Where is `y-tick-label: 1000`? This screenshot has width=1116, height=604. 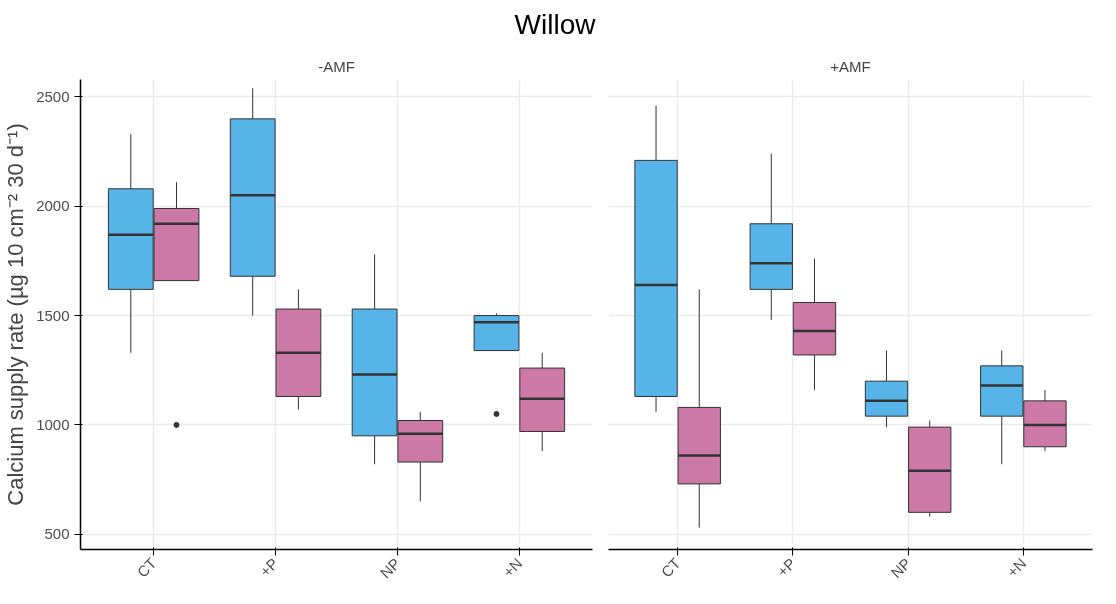 y-tick-label: 1000 is located at coordinates (53, 424).